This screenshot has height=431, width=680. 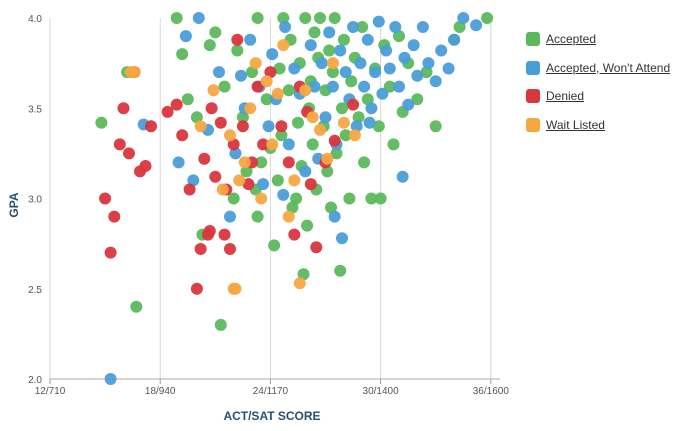 What do you see at coordinates (598, 39) in the screenshot?
I see `legend-item-accepted: Accepted` at bounding box center [598, 39].